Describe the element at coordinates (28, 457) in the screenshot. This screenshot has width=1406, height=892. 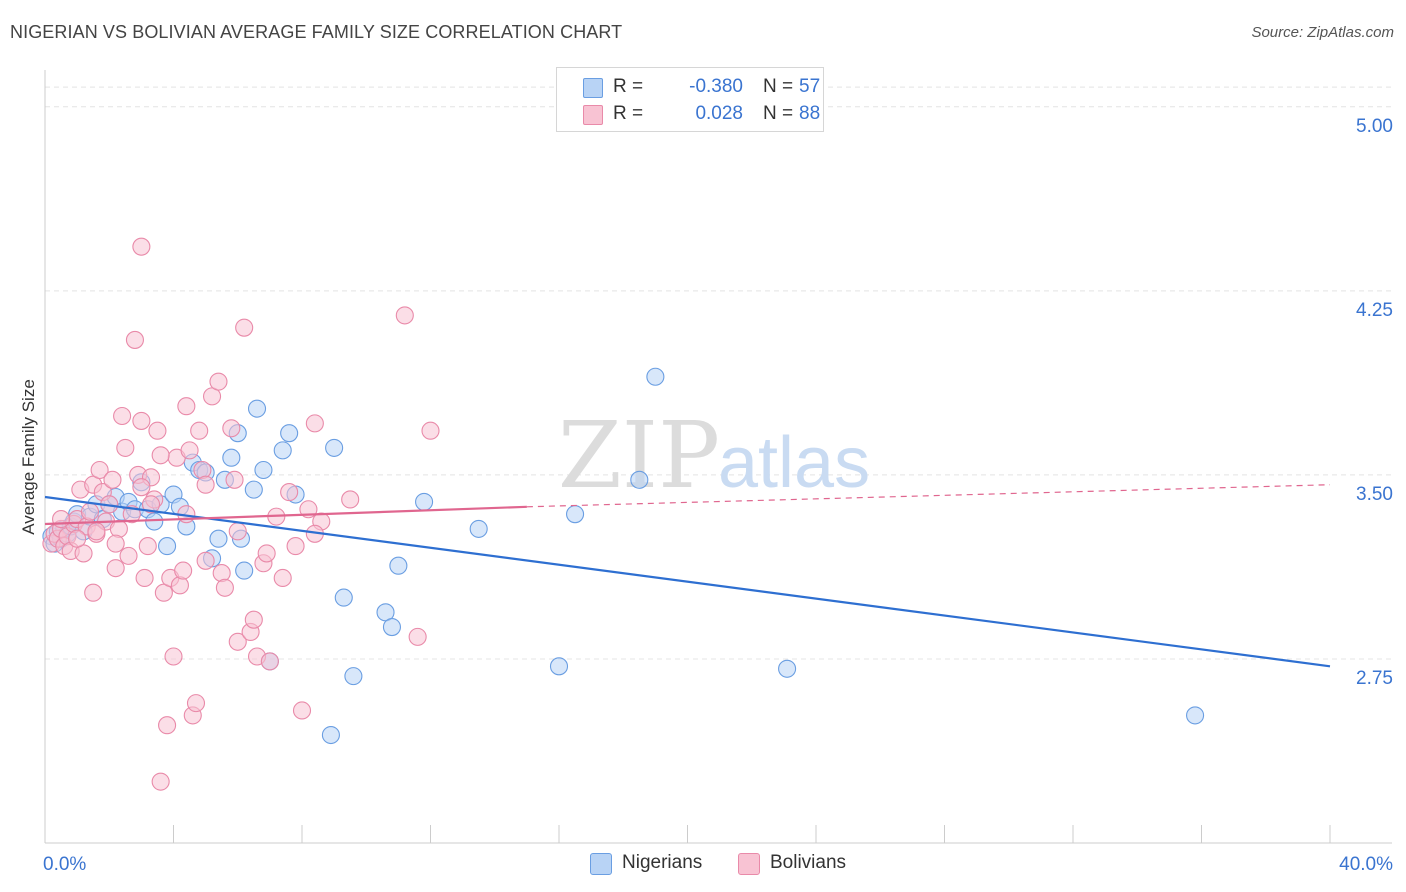
I see `y-axis-title: Average Family Size` at that location.